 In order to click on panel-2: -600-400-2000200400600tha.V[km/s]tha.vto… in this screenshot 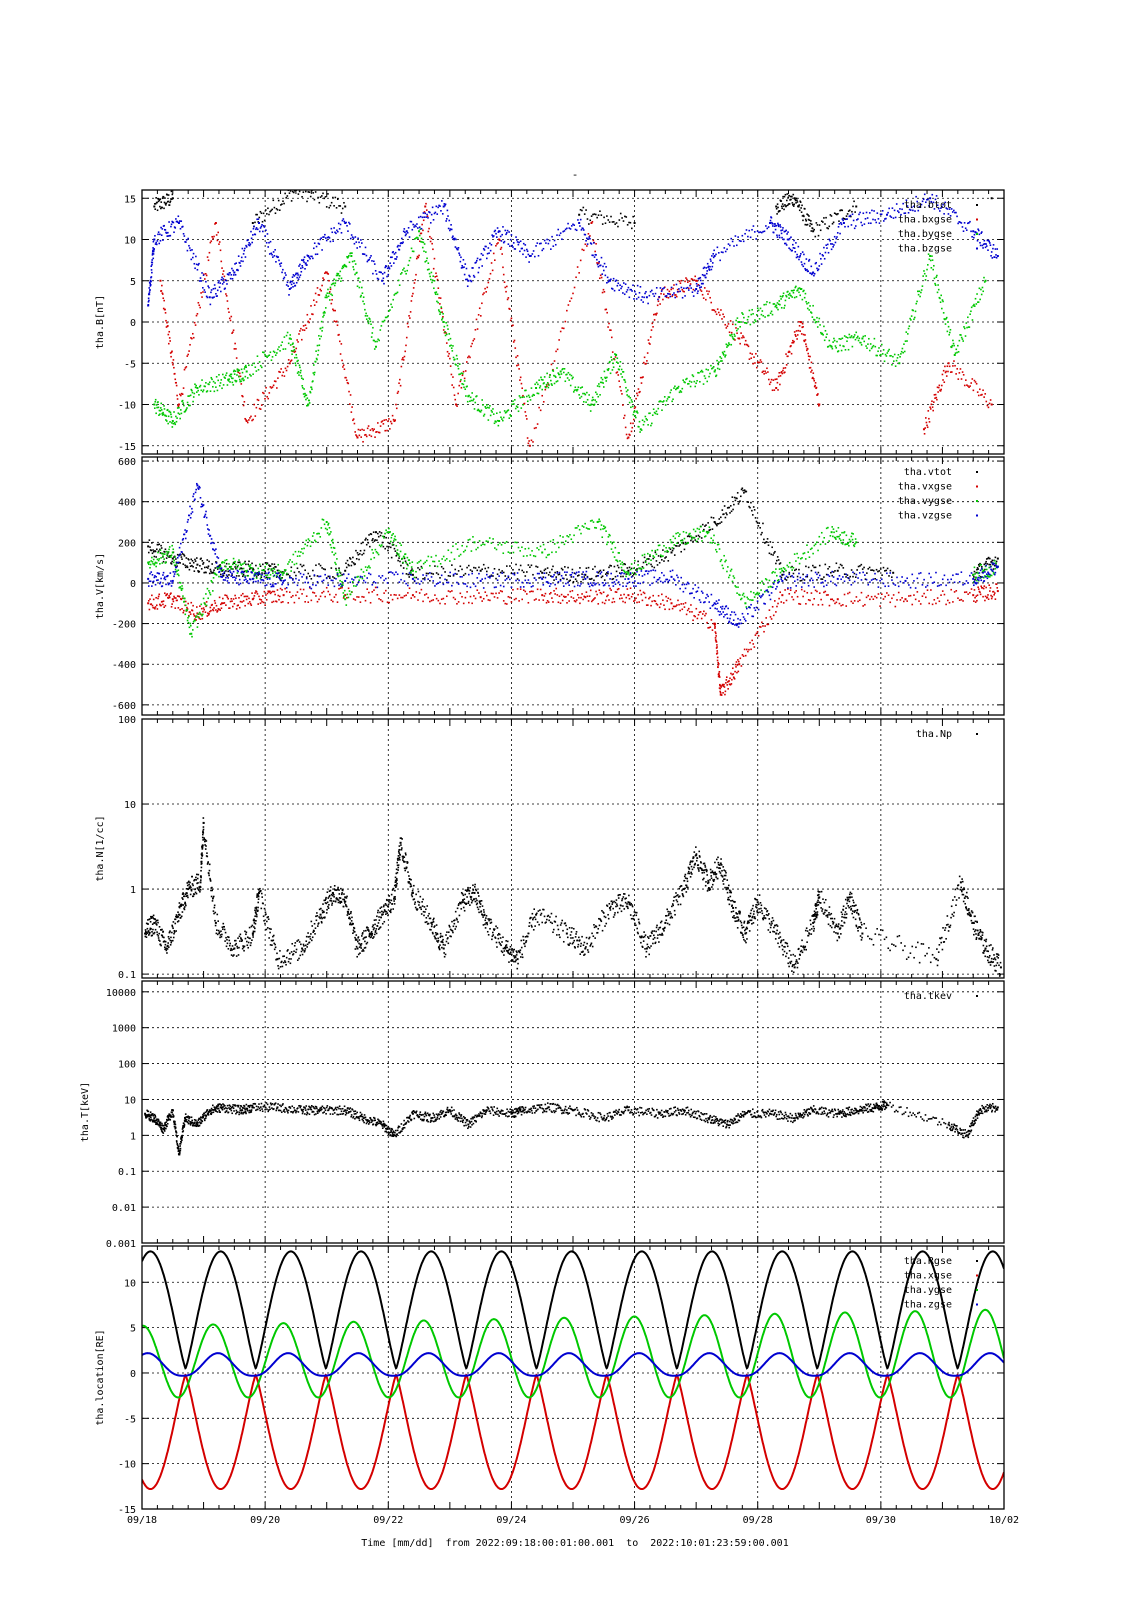, I will do `click(550, 586)`.